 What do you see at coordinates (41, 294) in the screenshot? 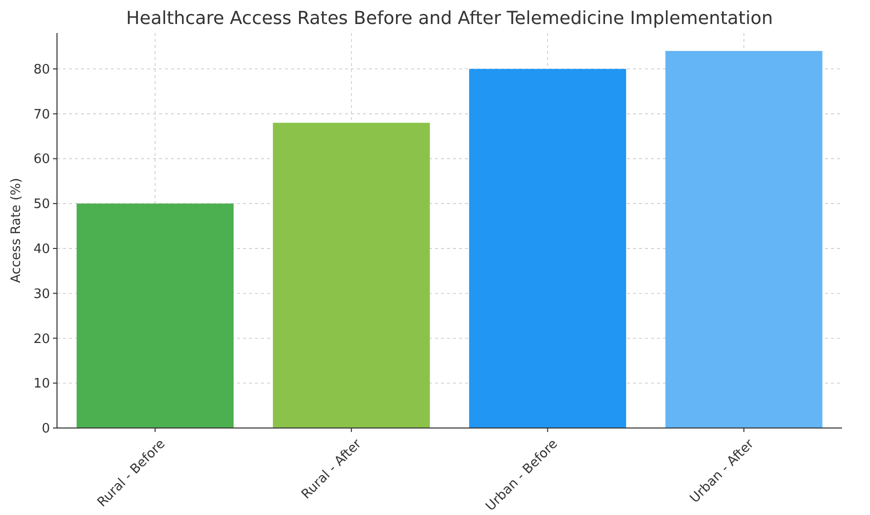
I see `y-tick-label: 30` at bounding box center [41, 294].